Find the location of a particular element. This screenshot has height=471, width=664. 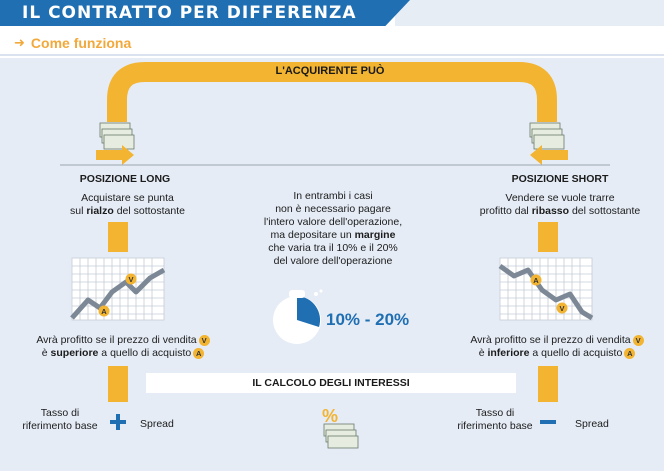

long-badge-v is located at coordinates (131, 279).